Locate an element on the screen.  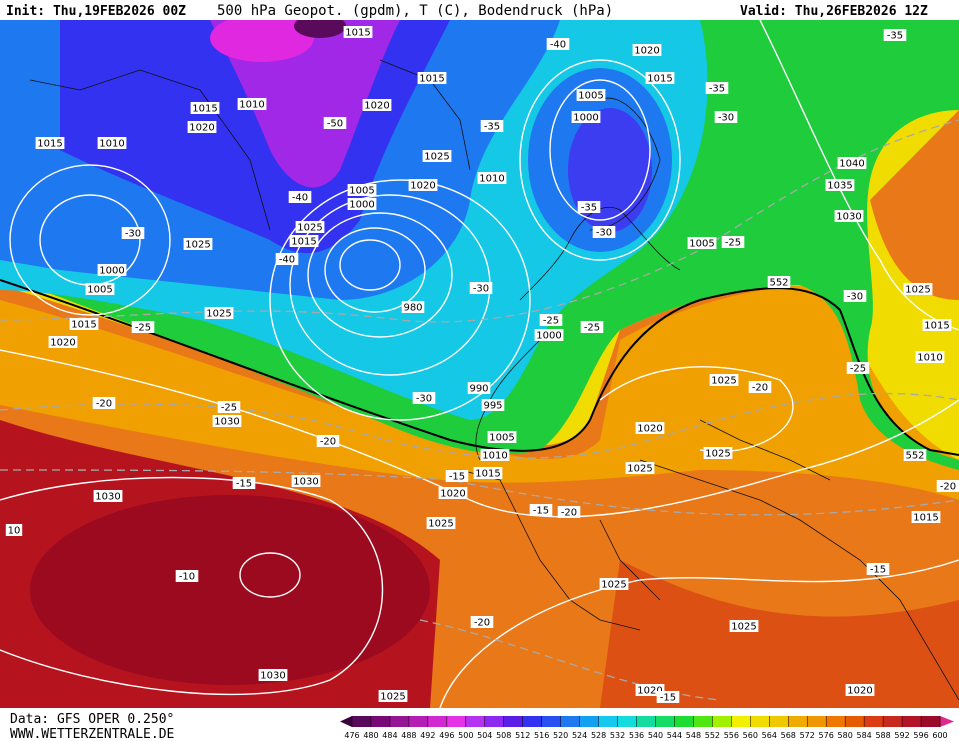
colorbar-tick-label: 508 is located at coordinates (503, 735).